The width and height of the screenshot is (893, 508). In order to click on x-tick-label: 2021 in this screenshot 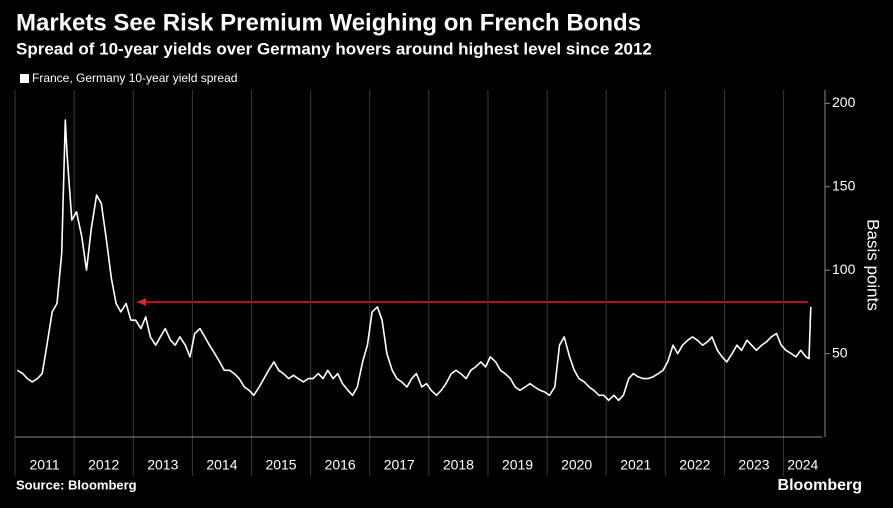, I will do `click(635, 465)`.